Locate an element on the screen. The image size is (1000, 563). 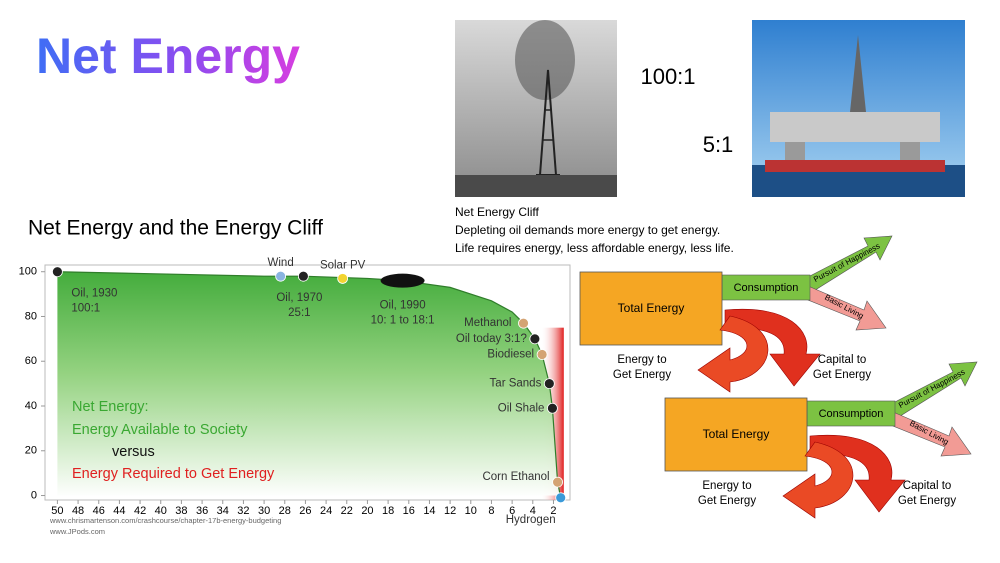
point-label: Methanol is located at coordinates (487, 323).